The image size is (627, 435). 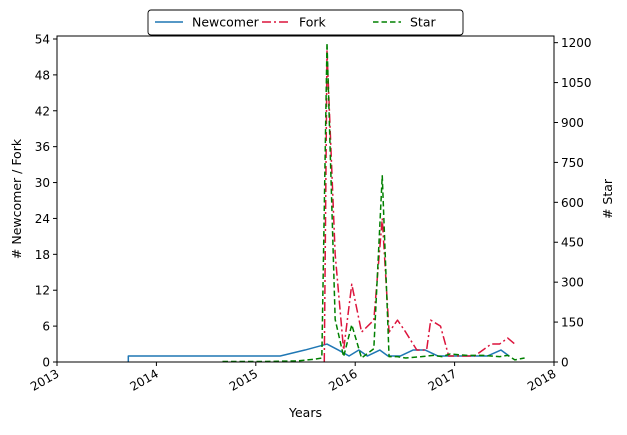 What do you see at coordinates (576, 83) in the screenshot?
I see `y-right-tick-label: 1050` at bounding box center [576, 83].